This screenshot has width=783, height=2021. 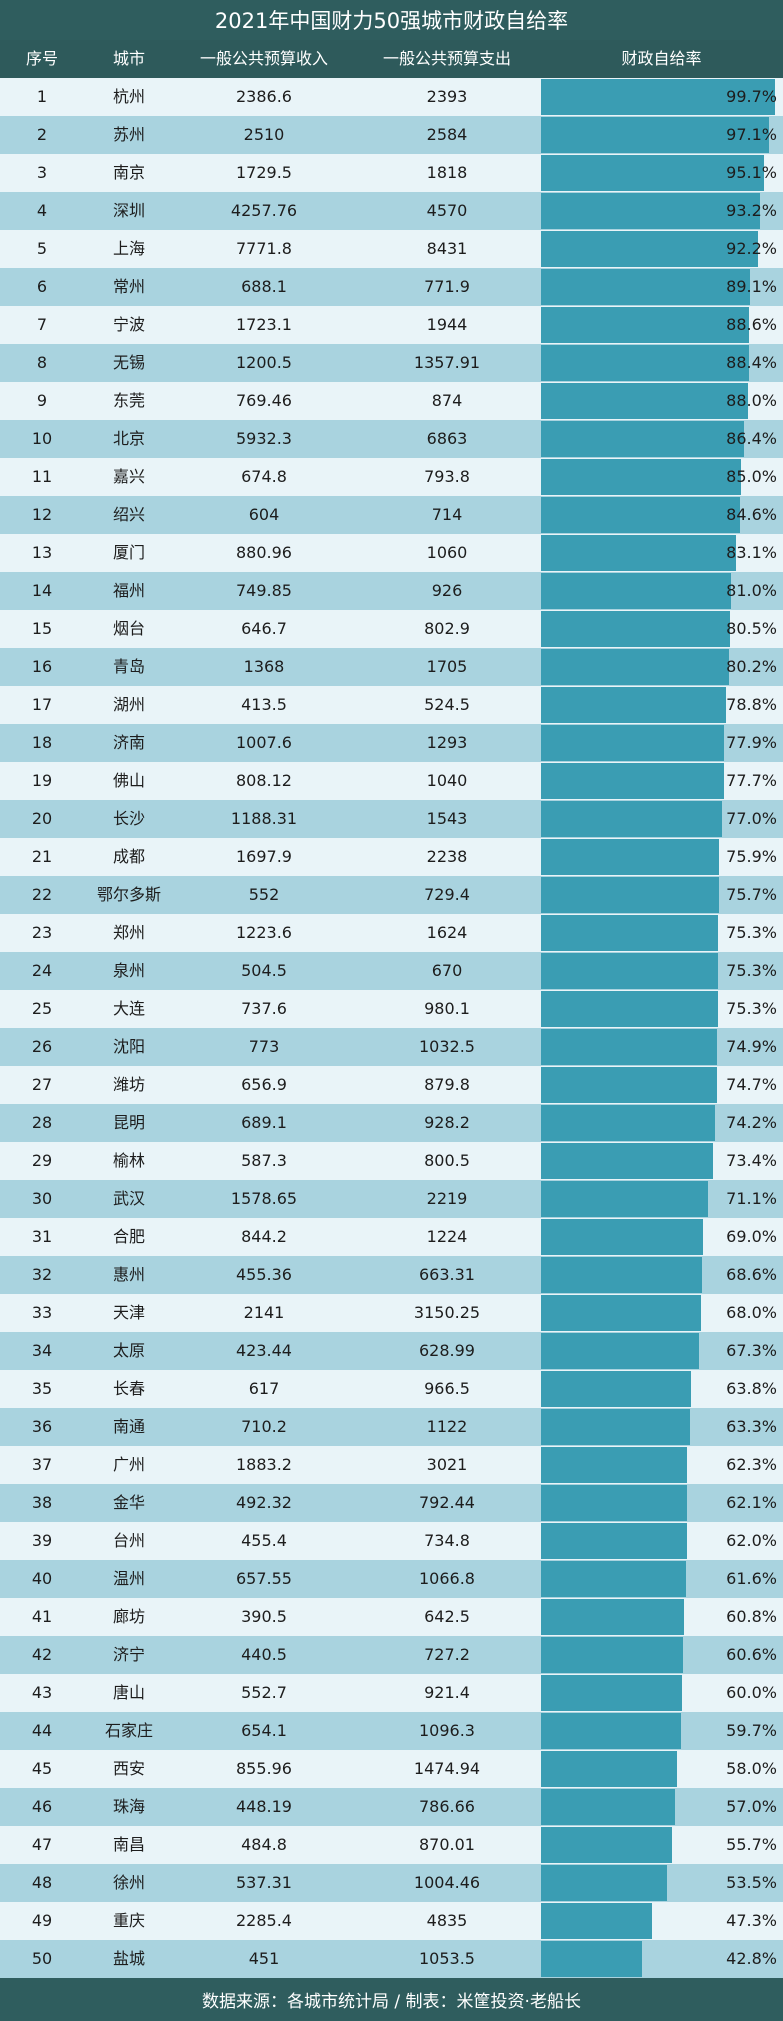 What do you see at coordinates (264, 1540) in the screenshot?
I see `cell-revenue: 455.4` at bounding box center [264, 1540].